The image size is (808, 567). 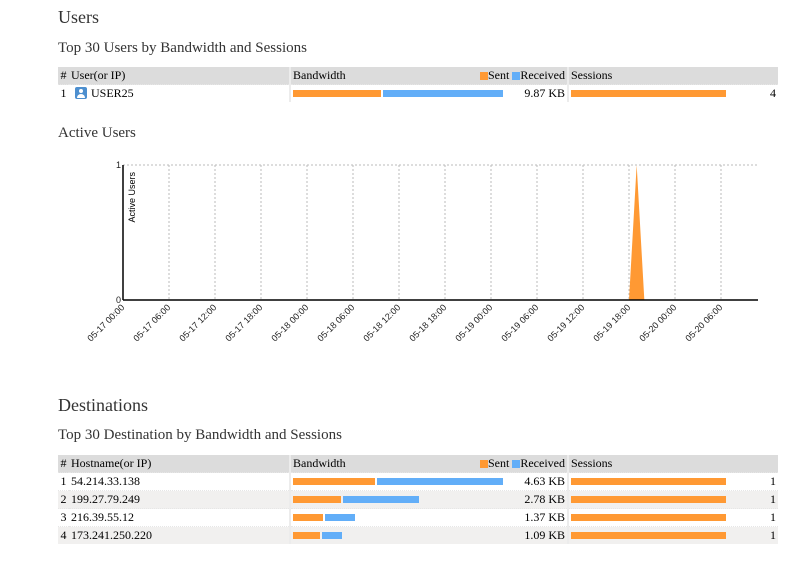 I want to click on bandwidth-value: 1.09 KB, so click(x=544, y=535).